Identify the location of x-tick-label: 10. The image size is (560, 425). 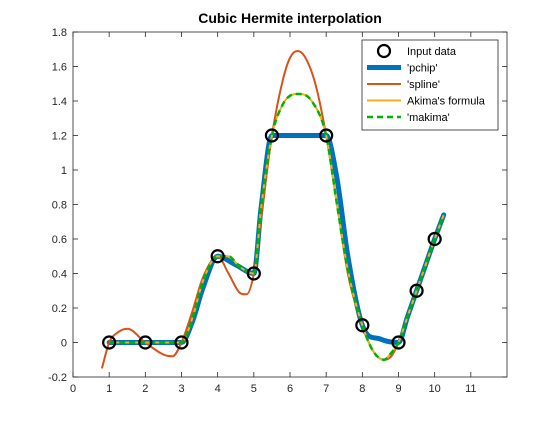
(435, 389).